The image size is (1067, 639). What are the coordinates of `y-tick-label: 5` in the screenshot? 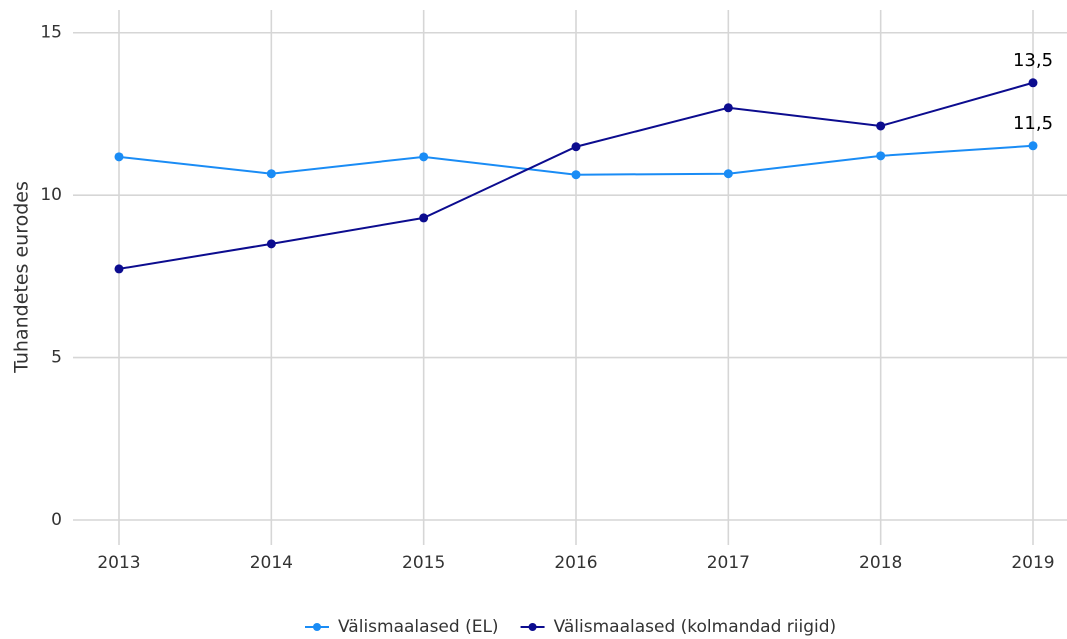 It's located at (56, 358).